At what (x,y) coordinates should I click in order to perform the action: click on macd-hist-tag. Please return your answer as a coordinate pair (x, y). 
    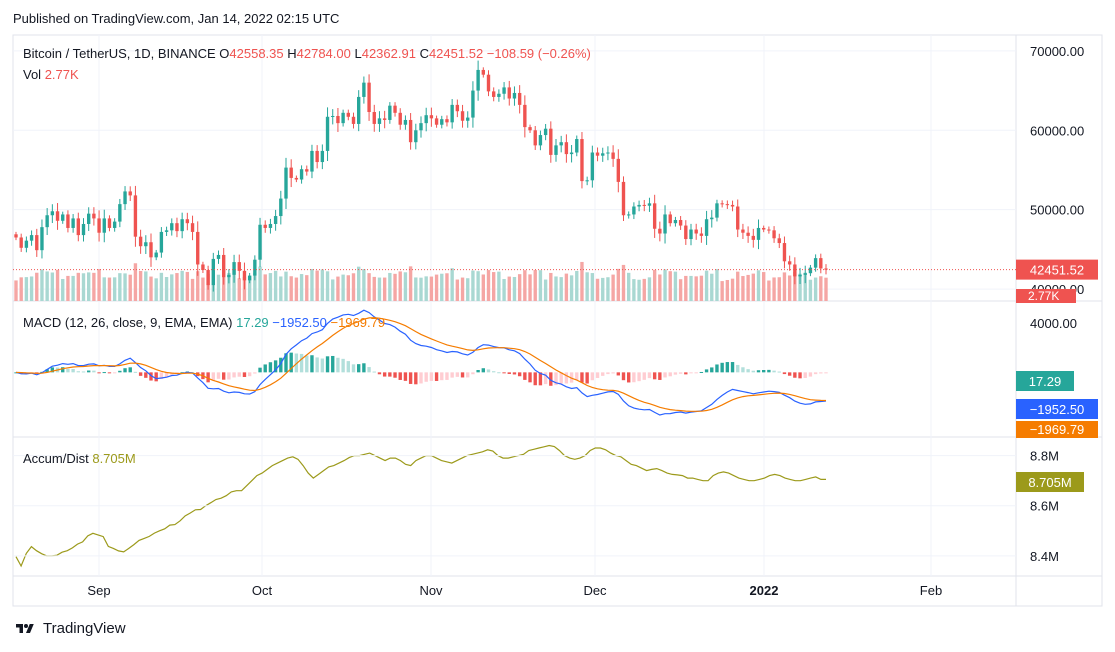
    Looking at the image, I should click on (1045, 381).